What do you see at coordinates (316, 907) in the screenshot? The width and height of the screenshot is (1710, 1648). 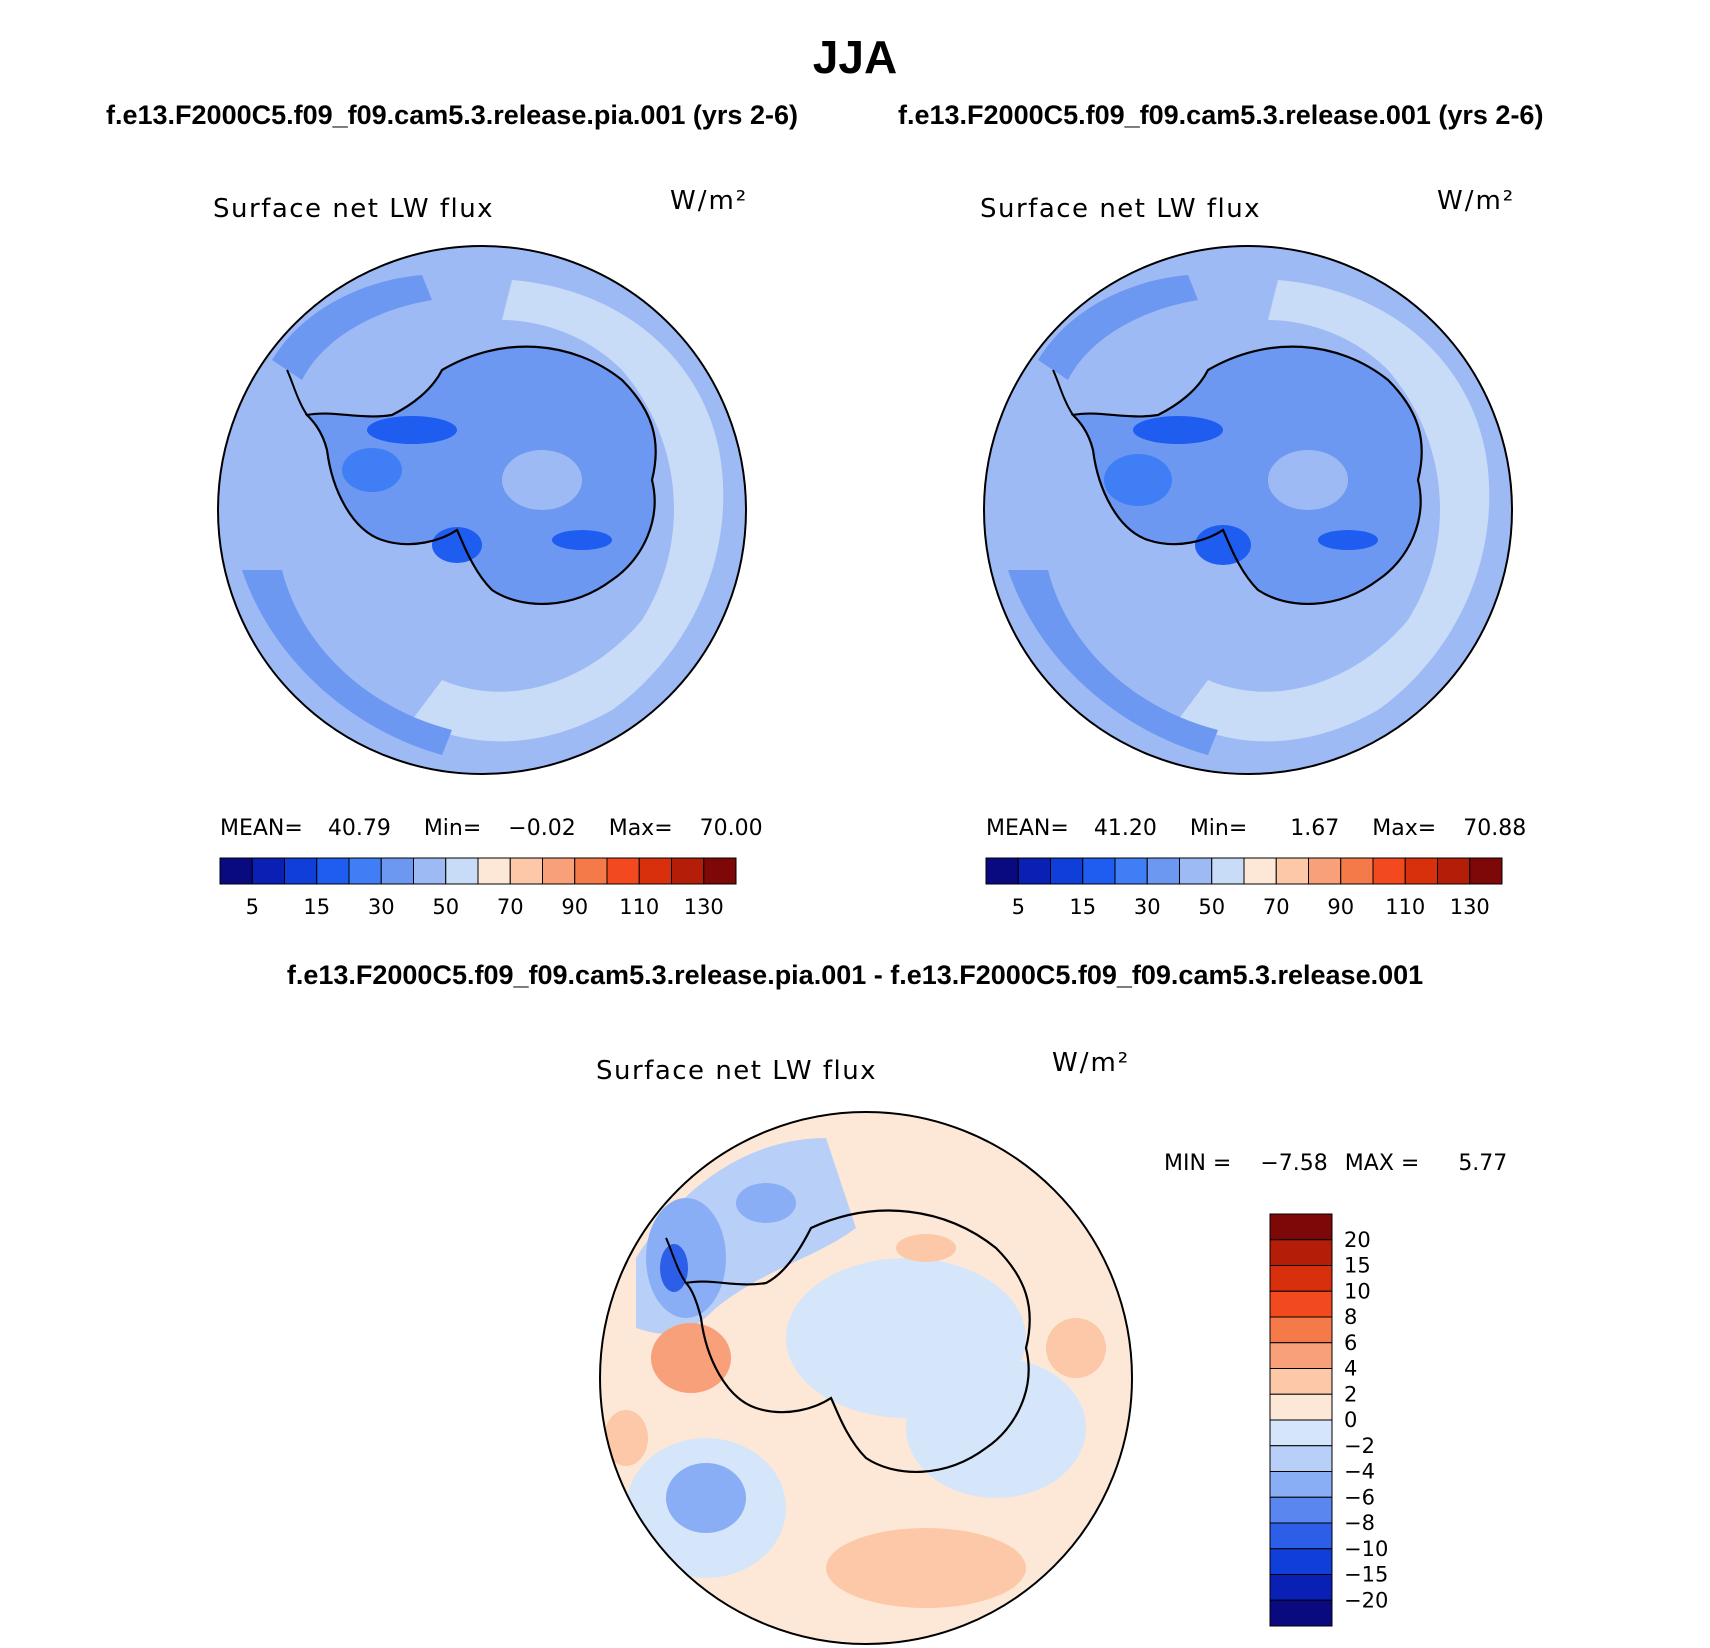 I see `left-colorbar-tick-label: 15` at bounding box center [316, 907].